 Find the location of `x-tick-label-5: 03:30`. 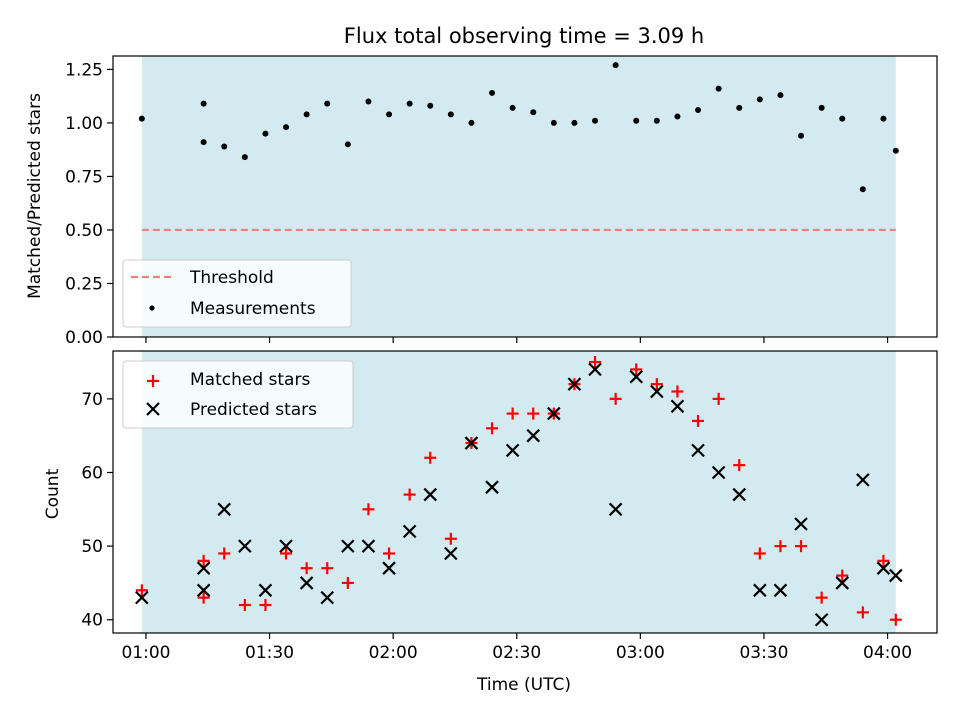

x-tick-label-5: 03:30 is located at coordinates (763, 653).